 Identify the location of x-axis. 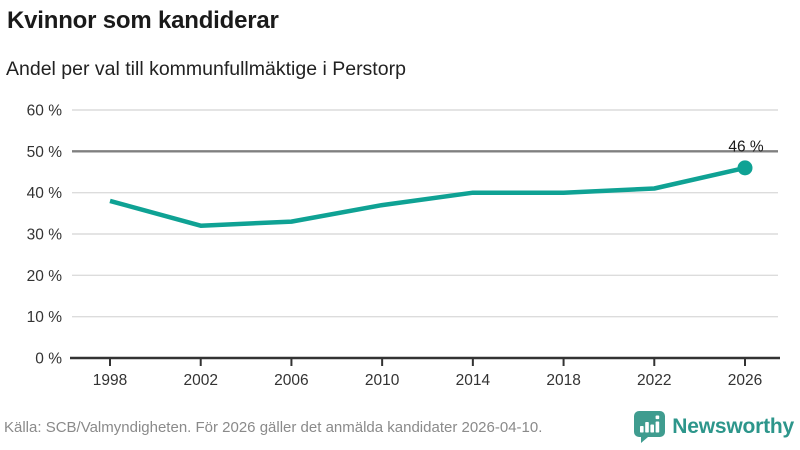
(425, 361).